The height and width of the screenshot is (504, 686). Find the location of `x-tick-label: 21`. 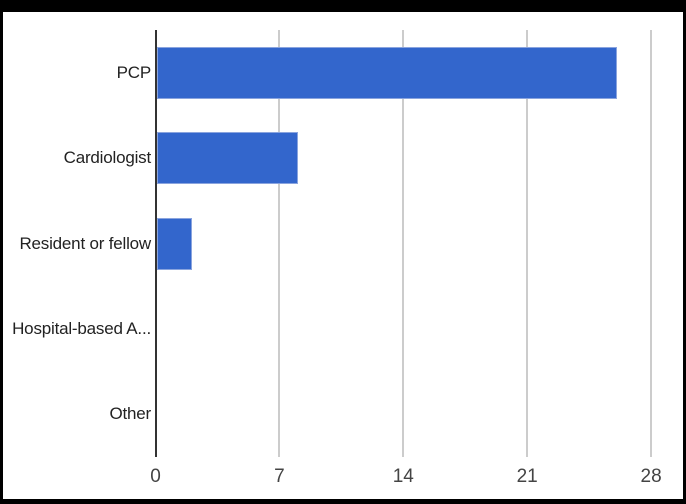

x-tick-label: 21 is located at coordinates (527, 476).